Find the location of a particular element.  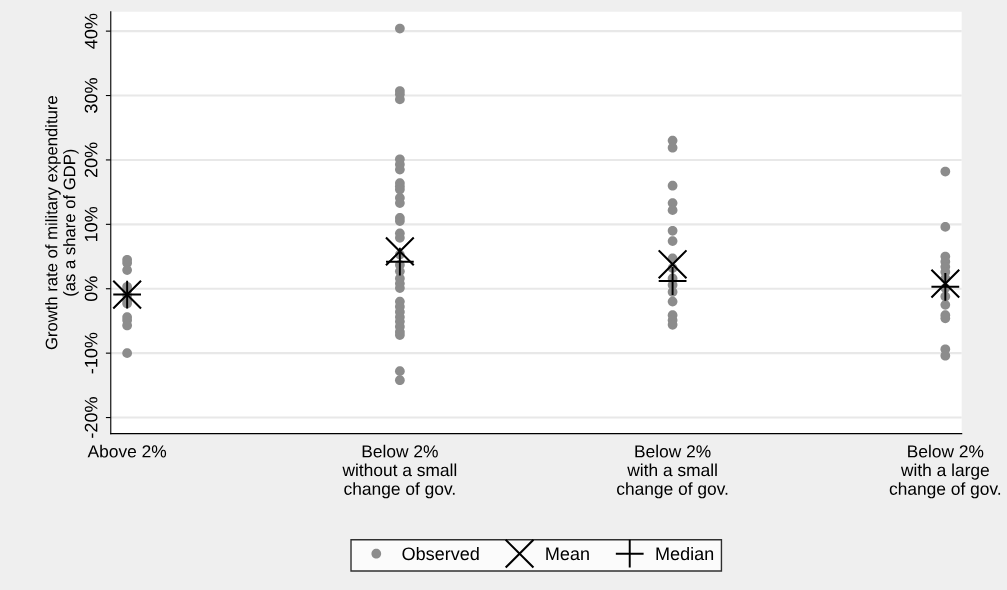

x-tick-label: Above 2% is located at coordinates (127, 451).